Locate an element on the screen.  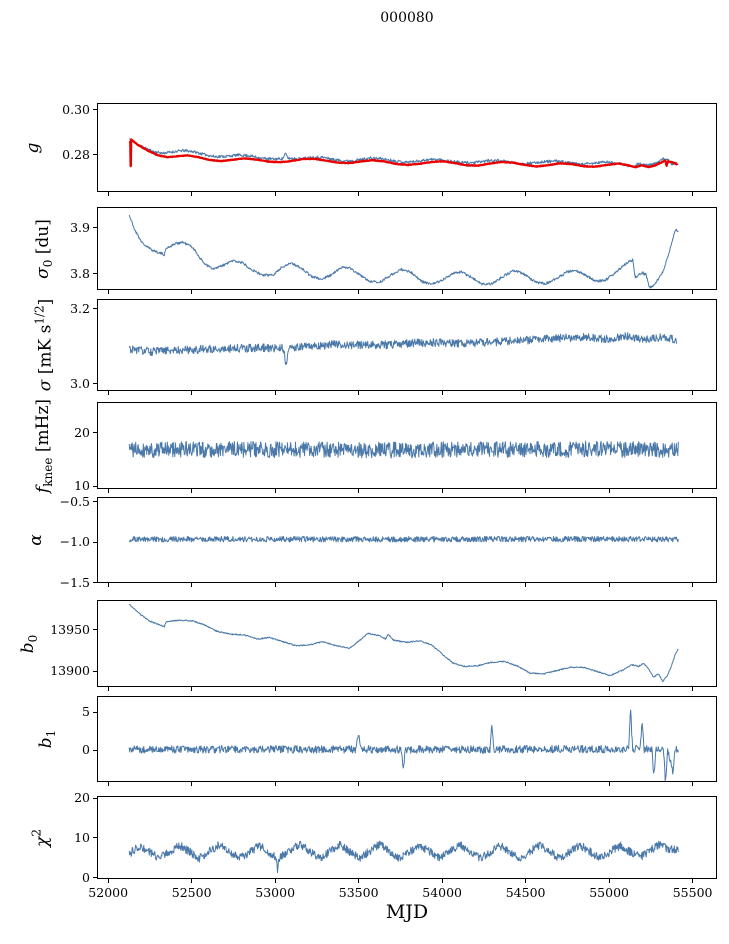
alpha-series is located at coordinates (403, 539).